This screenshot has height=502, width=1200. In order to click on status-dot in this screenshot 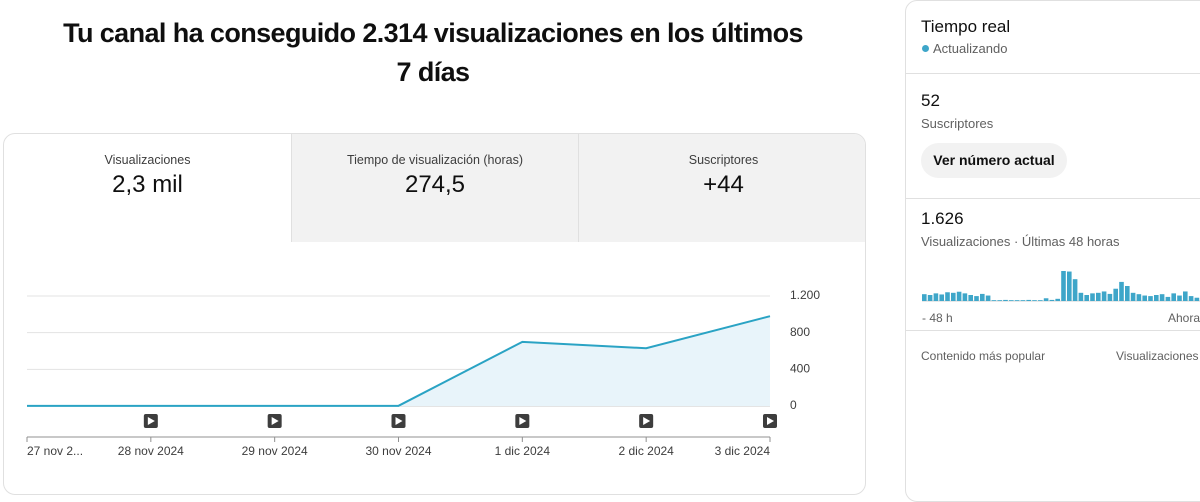, I will do `click(925, 48)`.